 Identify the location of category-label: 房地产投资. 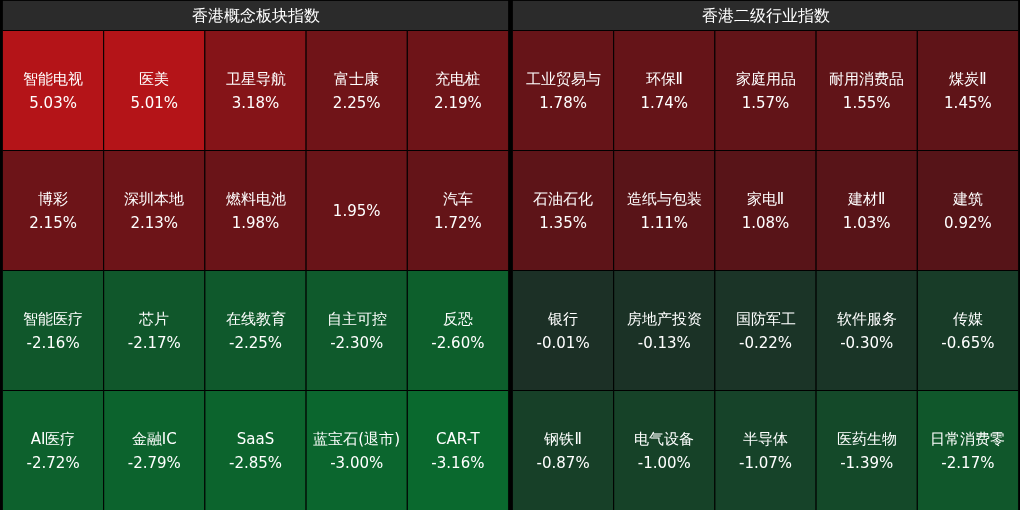
(664, 318).